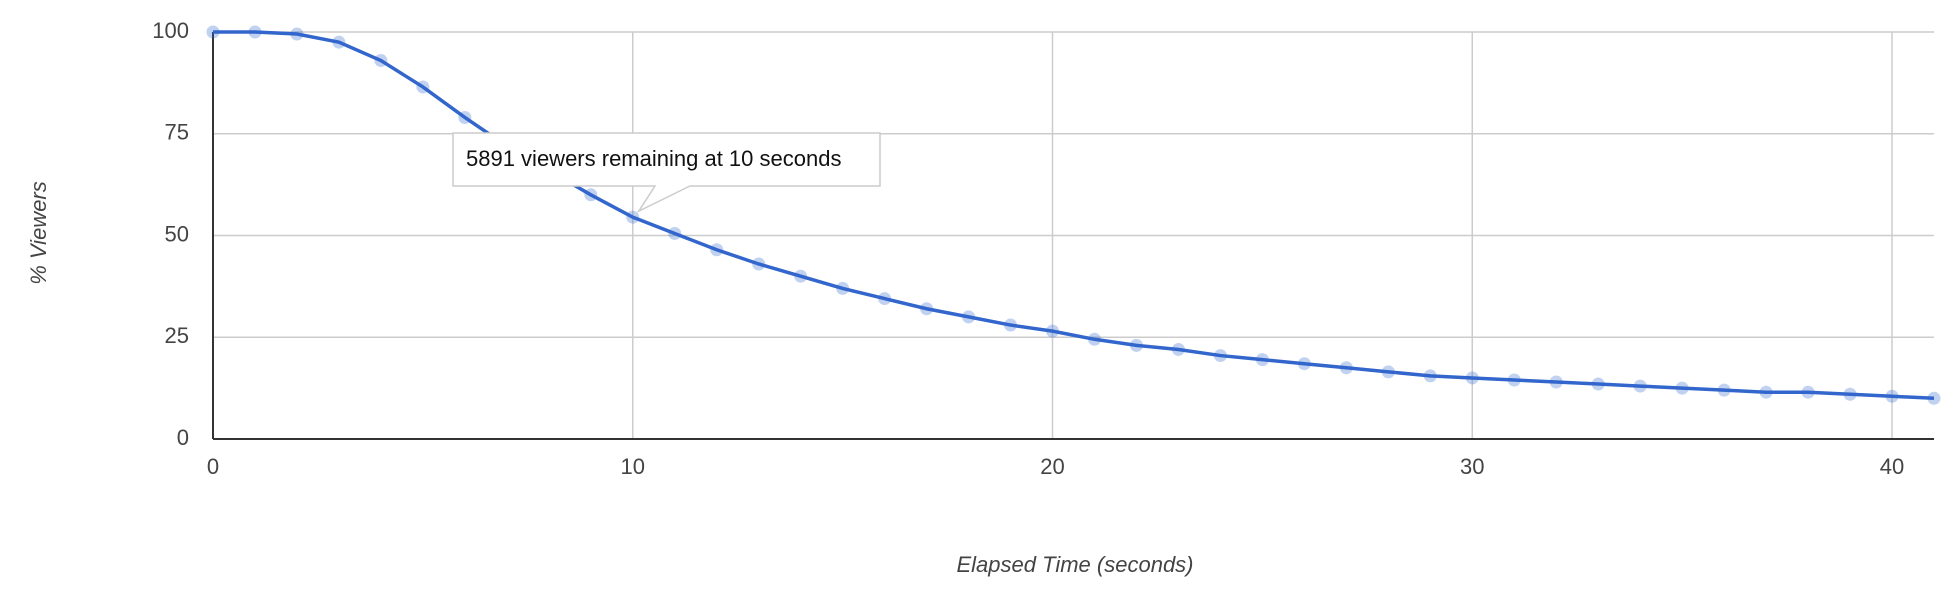 The height and width of the screenshot is (590, 1956). I want to click on y-tick-label: 100, so click(170, 30).